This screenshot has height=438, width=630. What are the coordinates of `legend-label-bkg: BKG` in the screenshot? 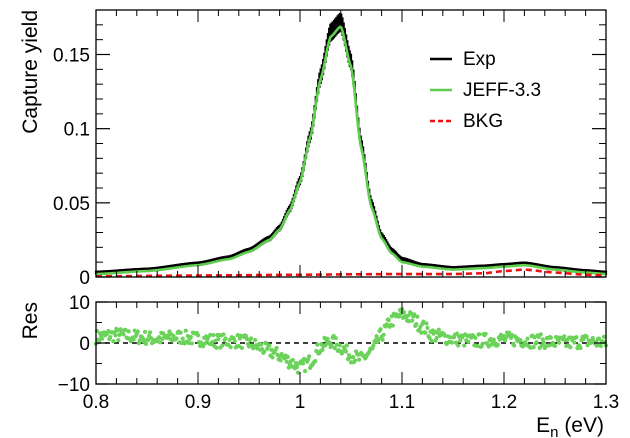 It's located at (483, 121).